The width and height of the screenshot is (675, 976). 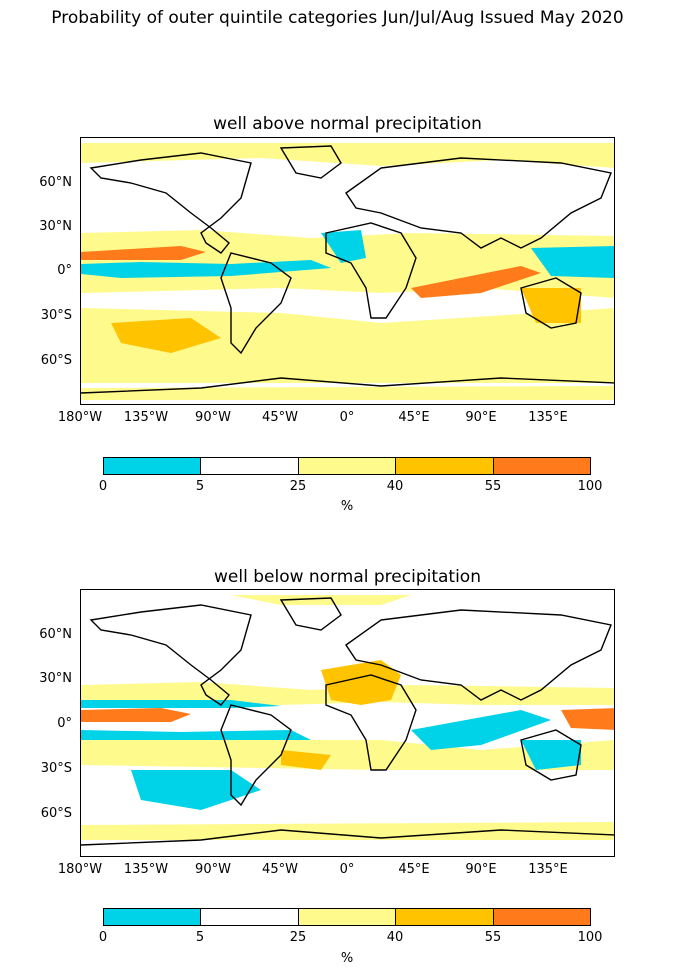 What do you see at coordinates (587, 719) in the screenshot?
I see `below-red-band-east` at bounding box center [587, 719].